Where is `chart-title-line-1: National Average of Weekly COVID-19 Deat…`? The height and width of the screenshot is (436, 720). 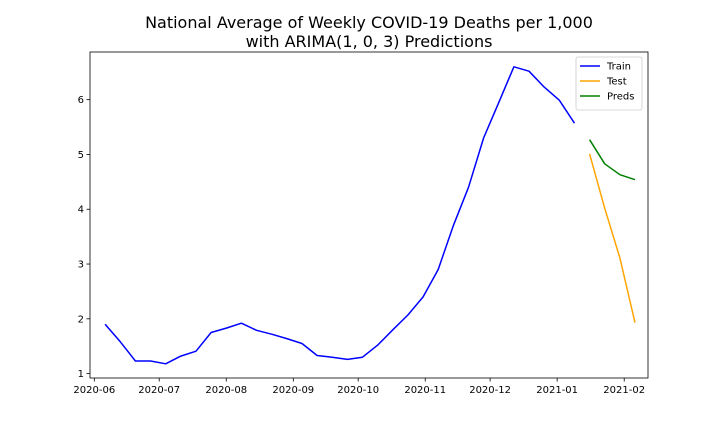
chart-title-line-1: National Average of Weekly COVID-19 Deat… is located at coordinates (369, 22).